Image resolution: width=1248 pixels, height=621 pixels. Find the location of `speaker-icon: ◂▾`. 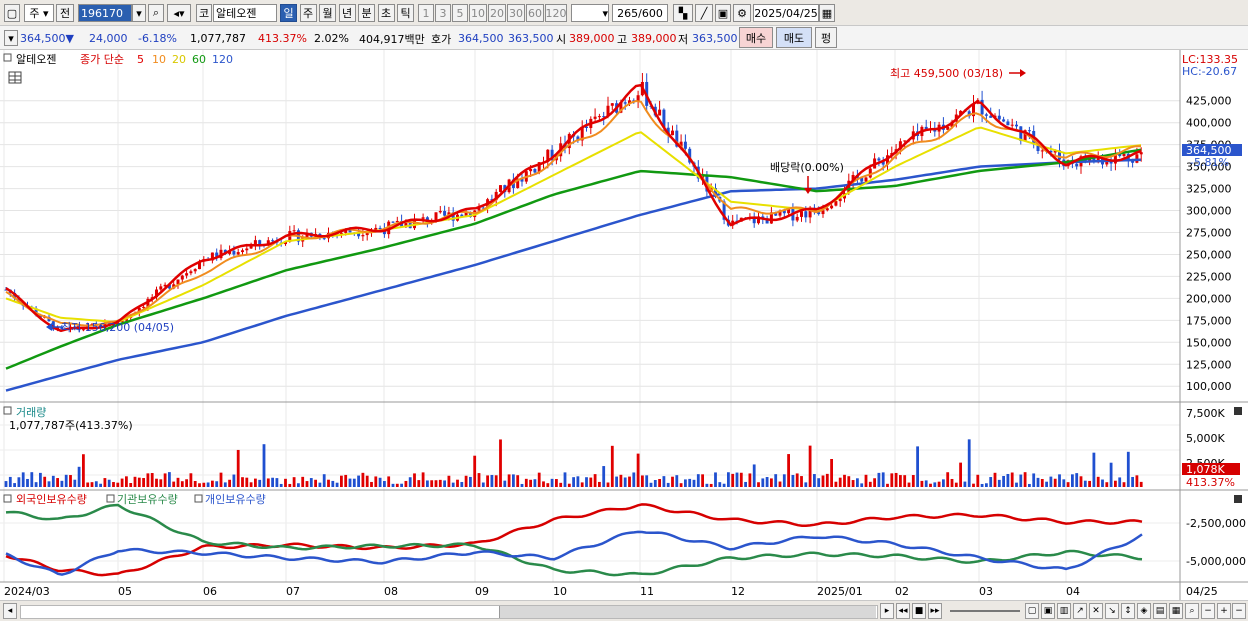

speaker-icon: ◂▾ is located at coordinates (179, 13).